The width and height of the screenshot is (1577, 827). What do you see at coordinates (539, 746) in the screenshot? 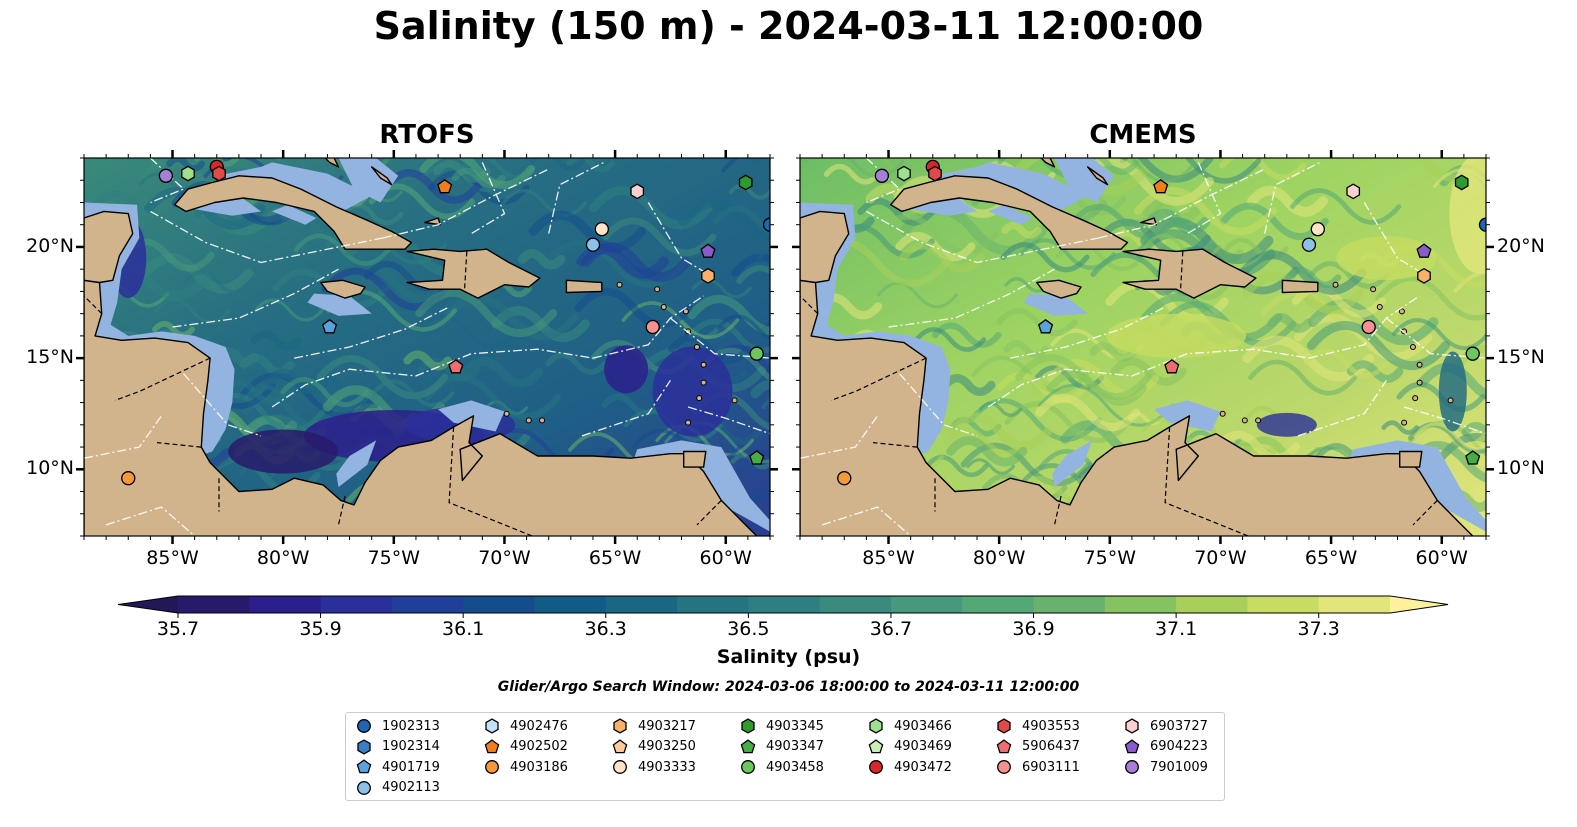
I see `legend-label: 4902502` at bounding box center [539, 746].